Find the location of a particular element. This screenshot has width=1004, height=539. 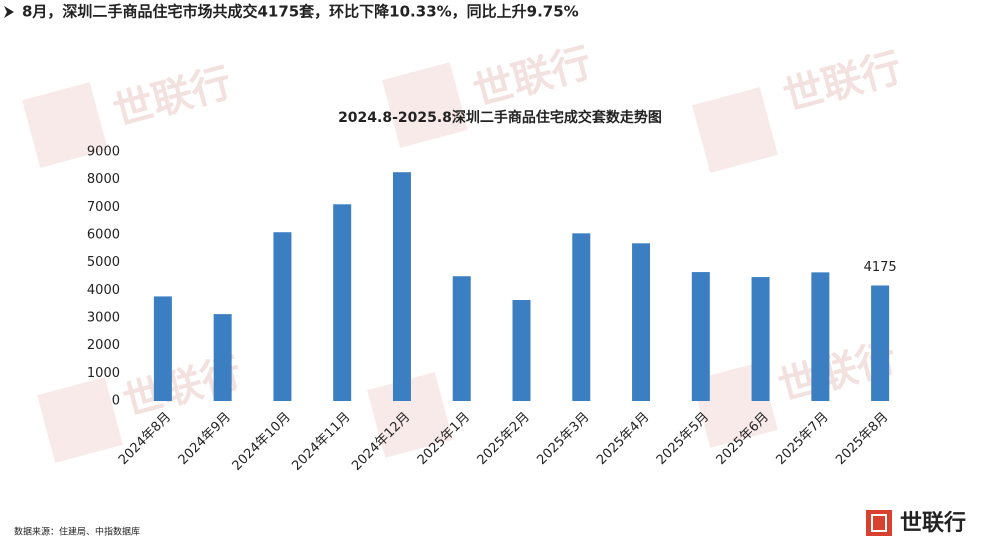

y-tick-label: 8000 is located at coordinates (103, 179).